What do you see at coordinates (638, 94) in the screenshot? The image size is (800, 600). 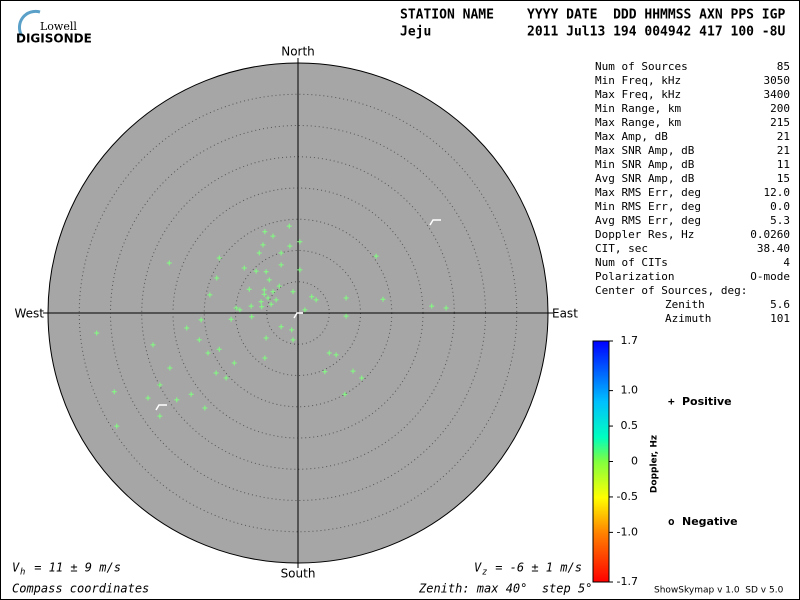 I see `stat-label: Max Freq, kHz` at bounding box center [638, 94].